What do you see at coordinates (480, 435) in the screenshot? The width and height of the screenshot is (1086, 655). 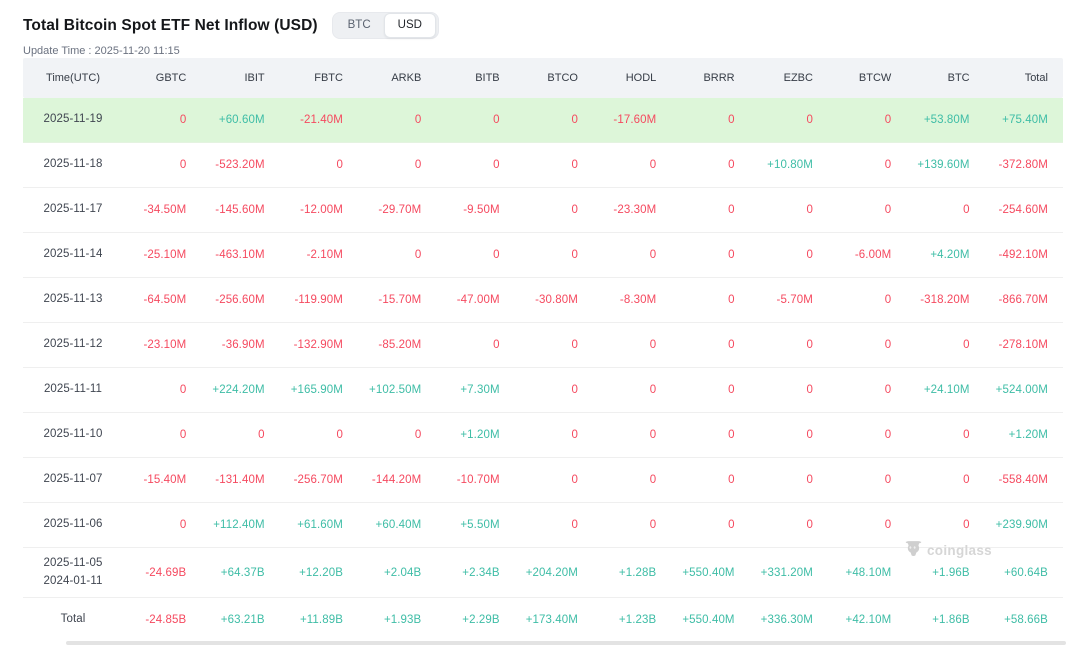 I see `value-cell-bitb: +1.20M` at bounding box center [480, 435].